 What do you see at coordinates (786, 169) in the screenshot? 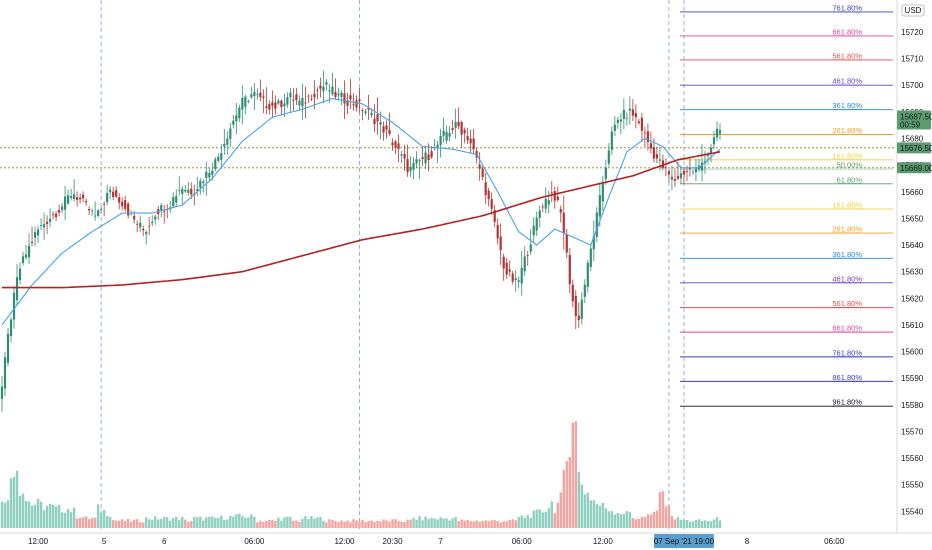
I see `fib-band` at bounding box center [786, 169].